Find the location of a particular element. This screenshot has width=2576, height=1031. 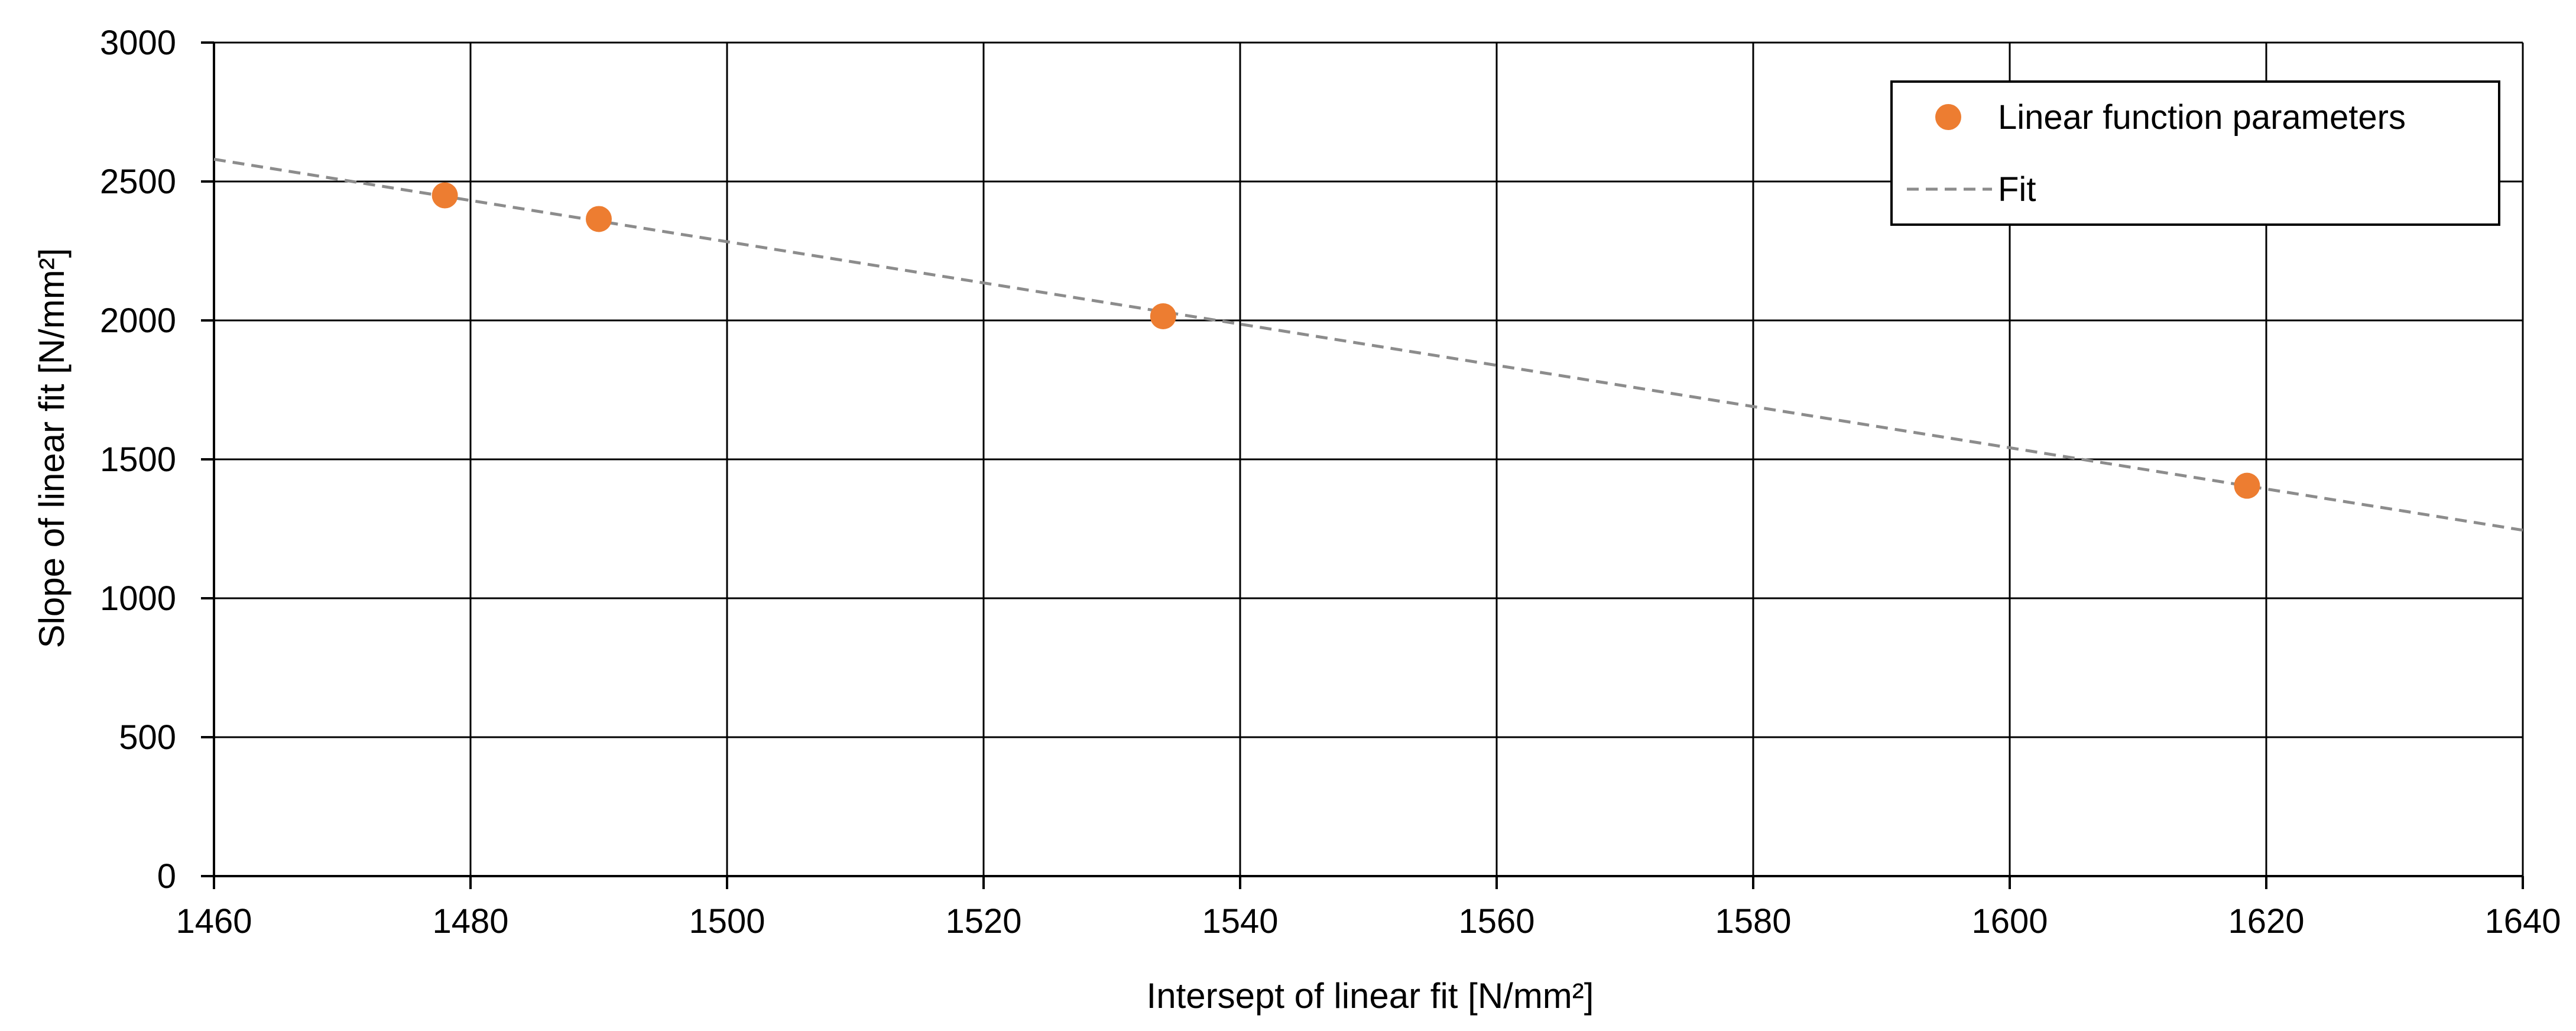

y-tick-label-0: 0 is located at coordinates (166, 877).